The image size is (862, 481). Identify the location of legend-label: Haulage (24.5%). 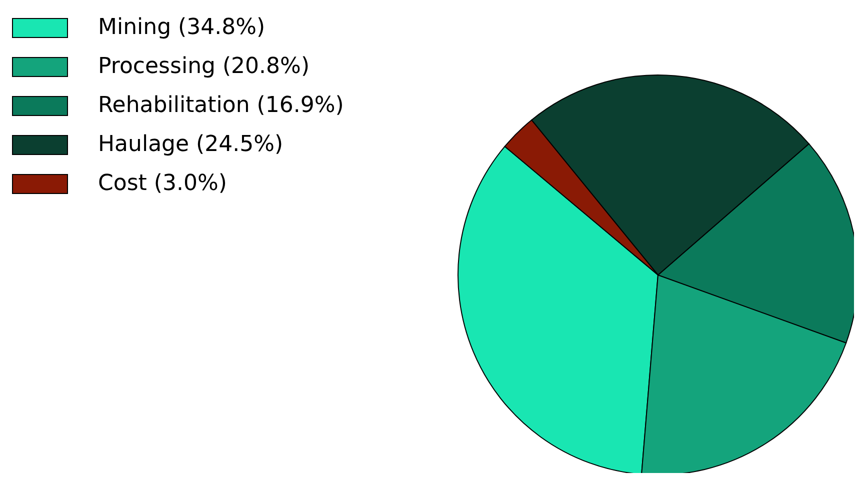
(191, 145).